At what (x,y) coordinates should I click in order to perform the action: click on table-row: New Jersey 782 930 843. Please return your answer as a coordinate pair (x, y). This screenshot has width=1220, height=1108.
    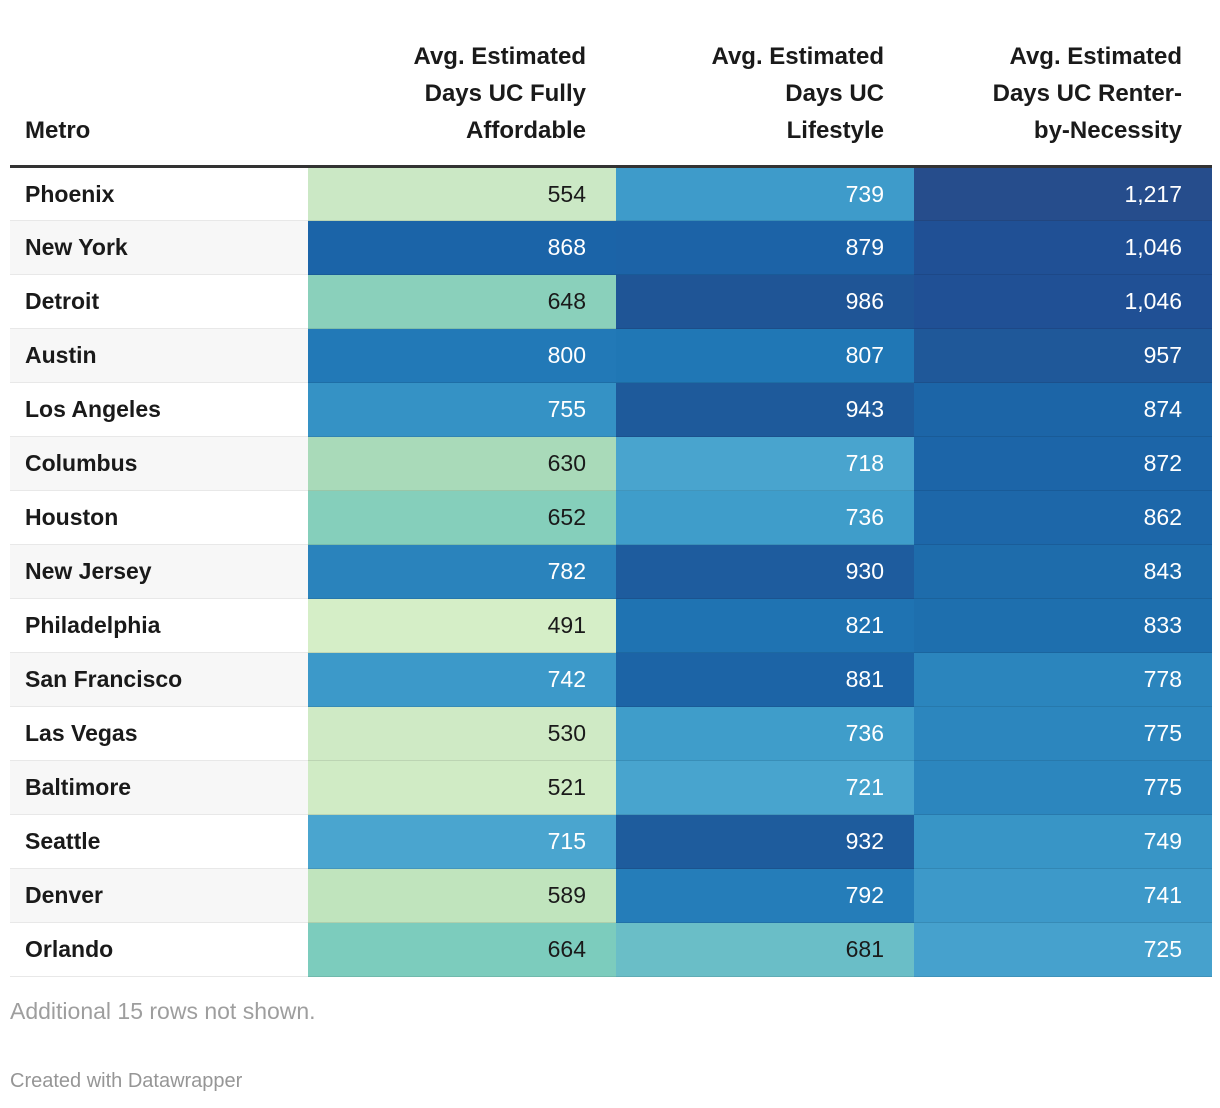
    Looking at the image, I should click on (611, 571).